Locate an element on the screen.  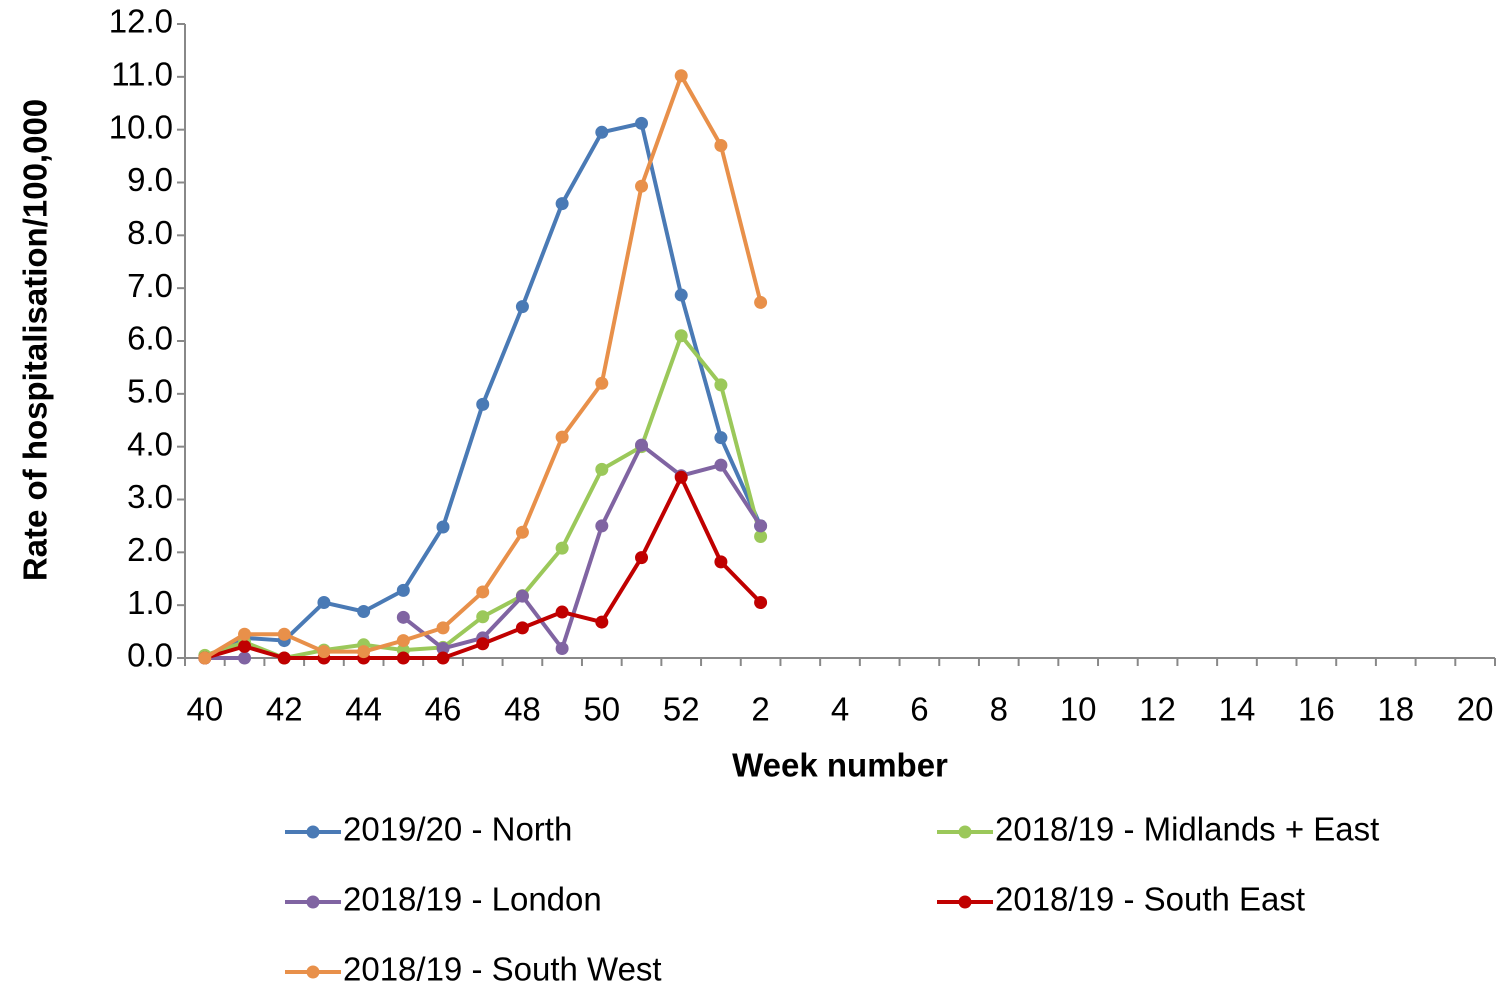
x-tick-label: 2 is located at coordinates (760, 709).